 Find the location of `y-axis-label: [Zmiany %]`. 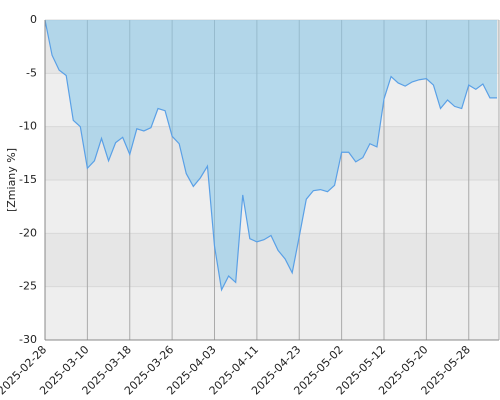

y-axis-label: [Zmiany %] is located at coordinates (11, 180).